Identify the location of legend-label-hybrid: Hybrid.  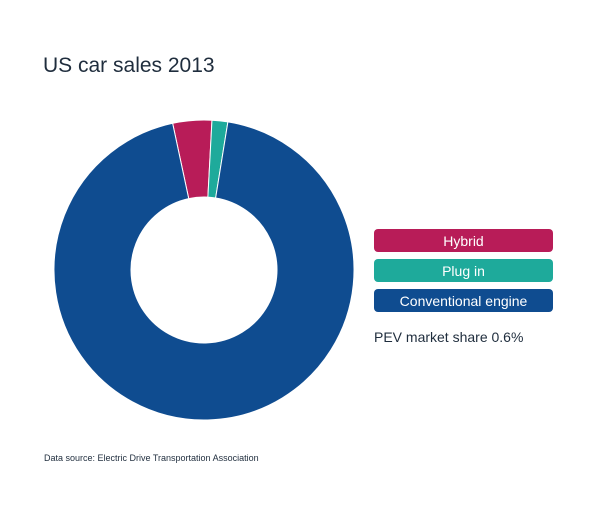
(463, 240).